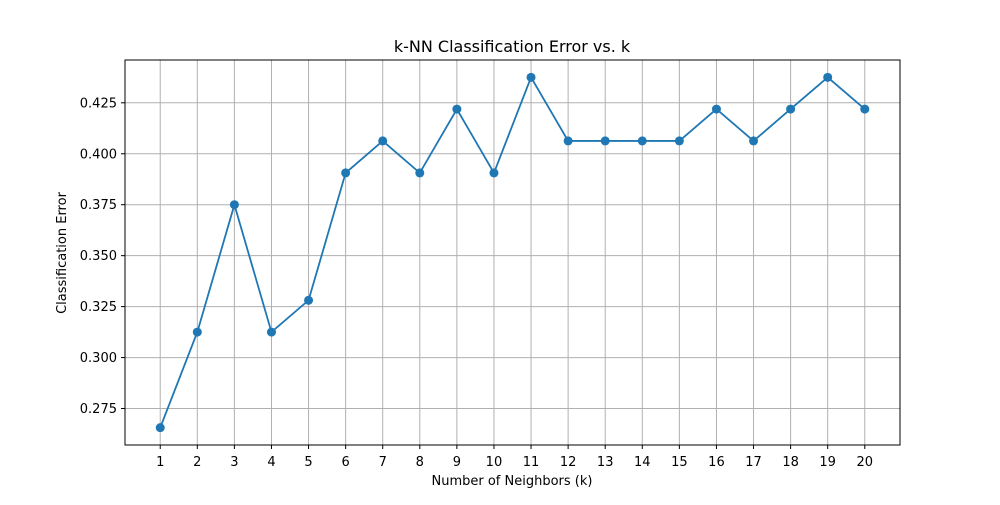  Describe the element at coordinates (420, 462) in the screenshot. I see `x-tick-label: 8` at that location.